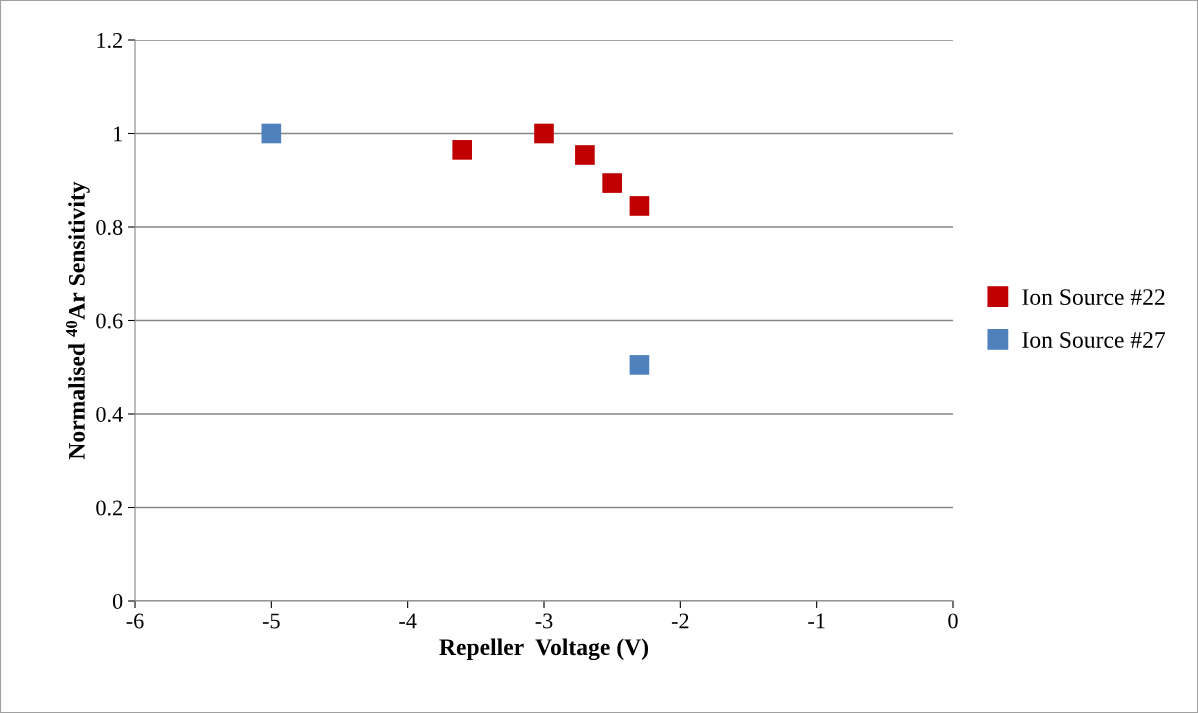 This screenshot has width=1198, height=713. I want to click on y-tick-label: 1.2, so click(109, 40).